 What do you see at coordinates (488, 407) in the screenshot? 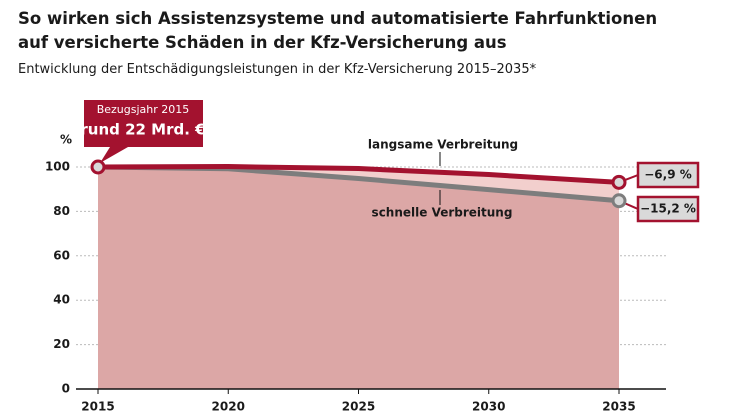
I see `x-tick-label: 2030` at bounding box center [488, 407].